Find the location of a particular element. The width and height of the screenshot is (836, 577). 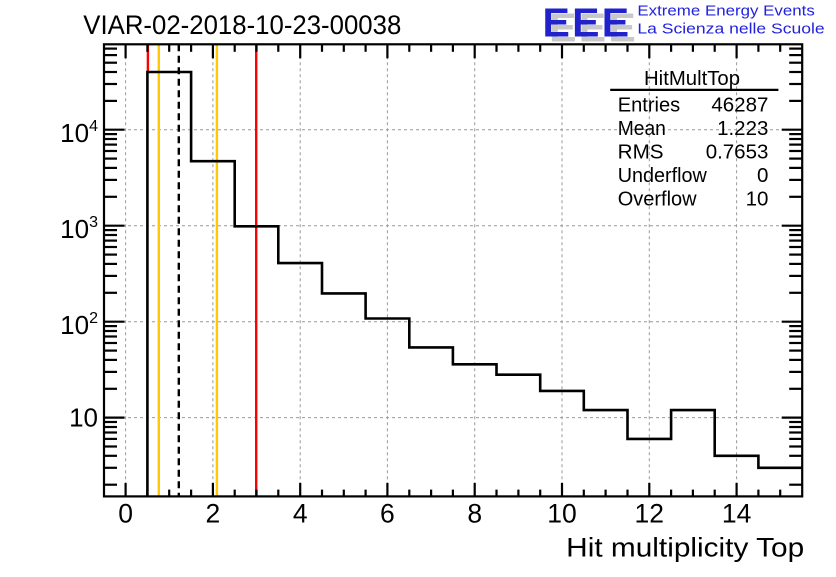

svg-text: Extreme Energy Events is located at coordinates (725, 10).